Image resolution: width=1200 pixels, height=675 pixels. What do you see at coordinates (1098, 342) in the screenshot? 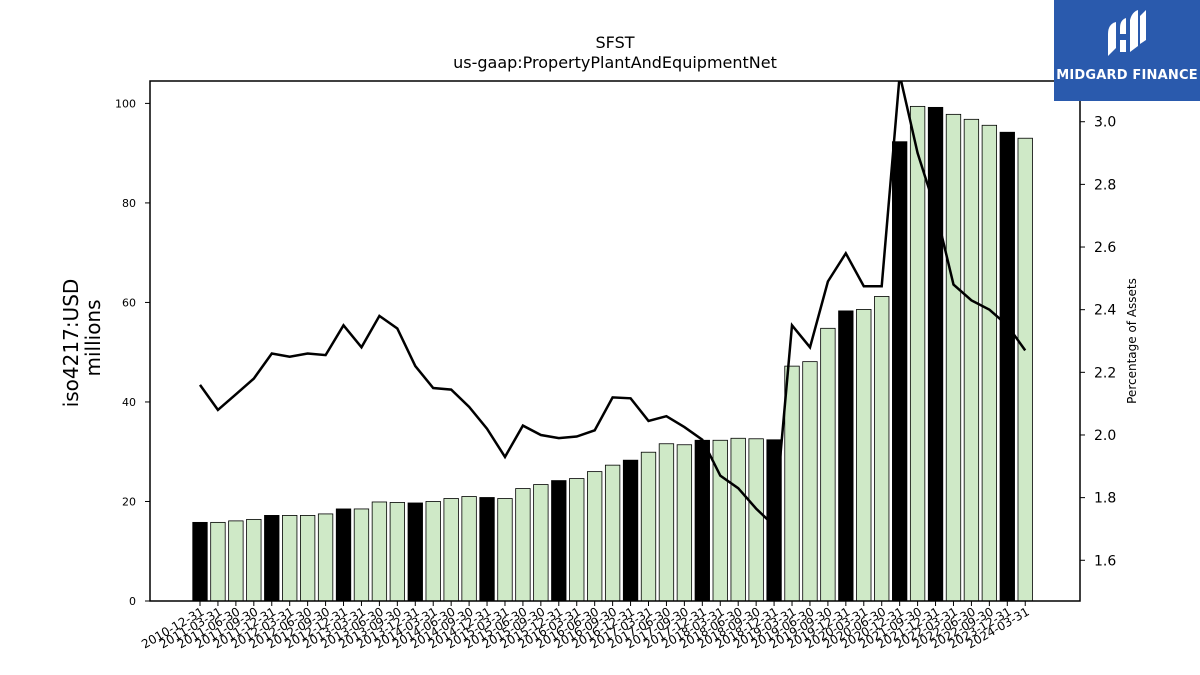
I see `y-axis-right: 1.6 1.8 2.0 2.2 2.4 2.6 2.8 3.0` at bounding box center [1098, 342].